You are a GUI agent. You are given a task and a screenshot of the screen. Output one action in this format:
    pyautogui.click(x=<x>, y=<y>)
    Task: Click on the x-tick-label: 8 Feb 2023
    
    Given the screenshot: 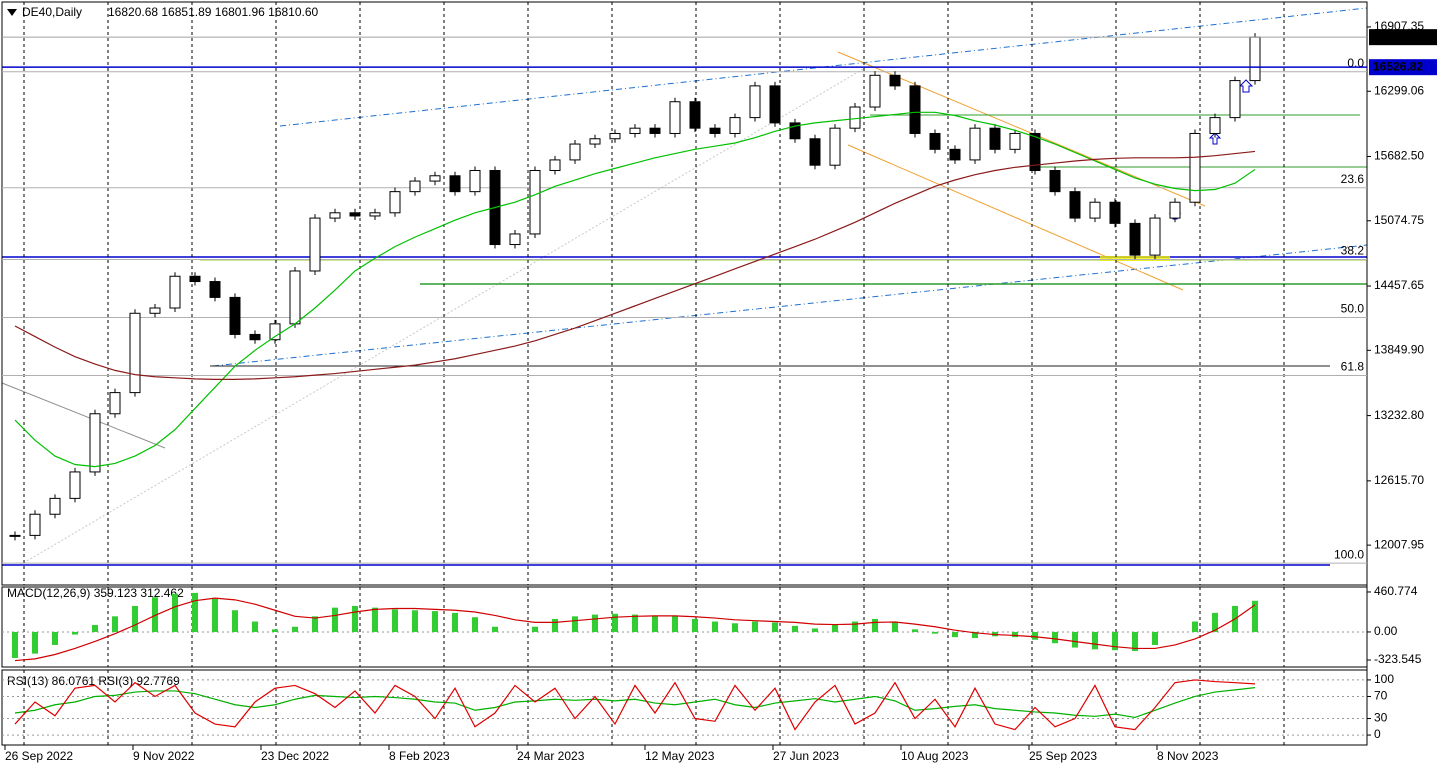 What is the action you would take?
    pyautogui.click(x=419, y=756)
    